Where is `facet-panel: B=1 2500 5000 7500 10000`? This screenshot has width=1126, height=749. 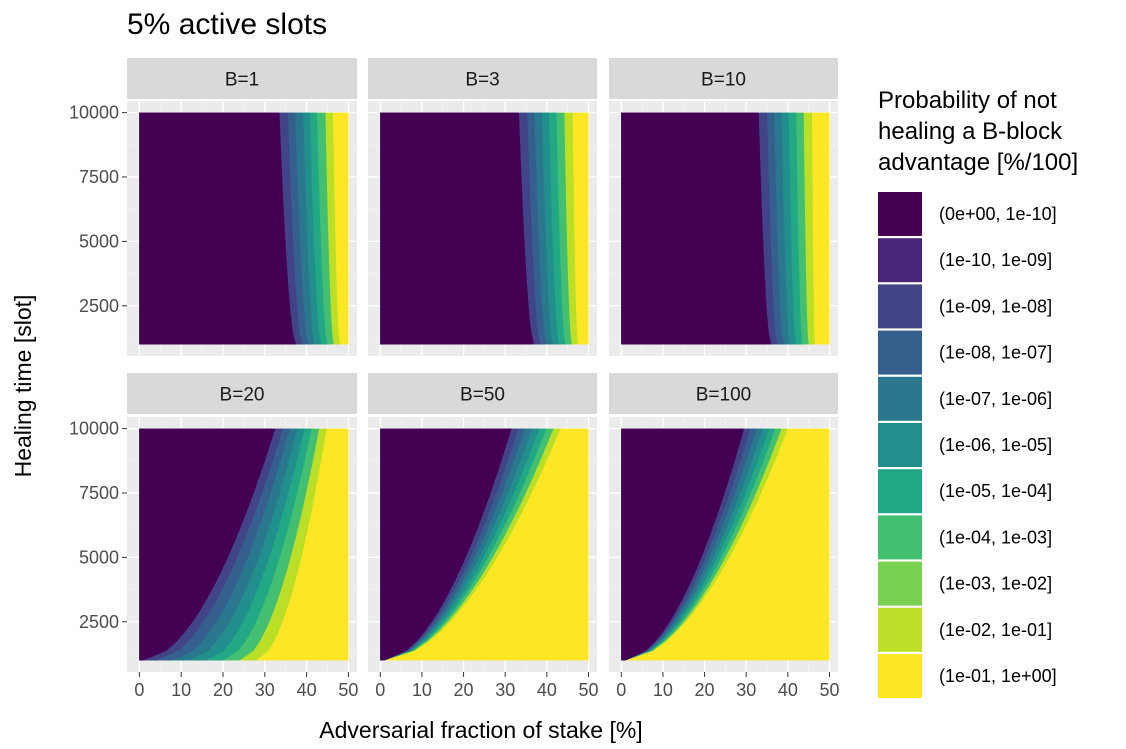 facet-panel: B=1 2500 5000 7500 10000 is located at coordinates (213, 207).